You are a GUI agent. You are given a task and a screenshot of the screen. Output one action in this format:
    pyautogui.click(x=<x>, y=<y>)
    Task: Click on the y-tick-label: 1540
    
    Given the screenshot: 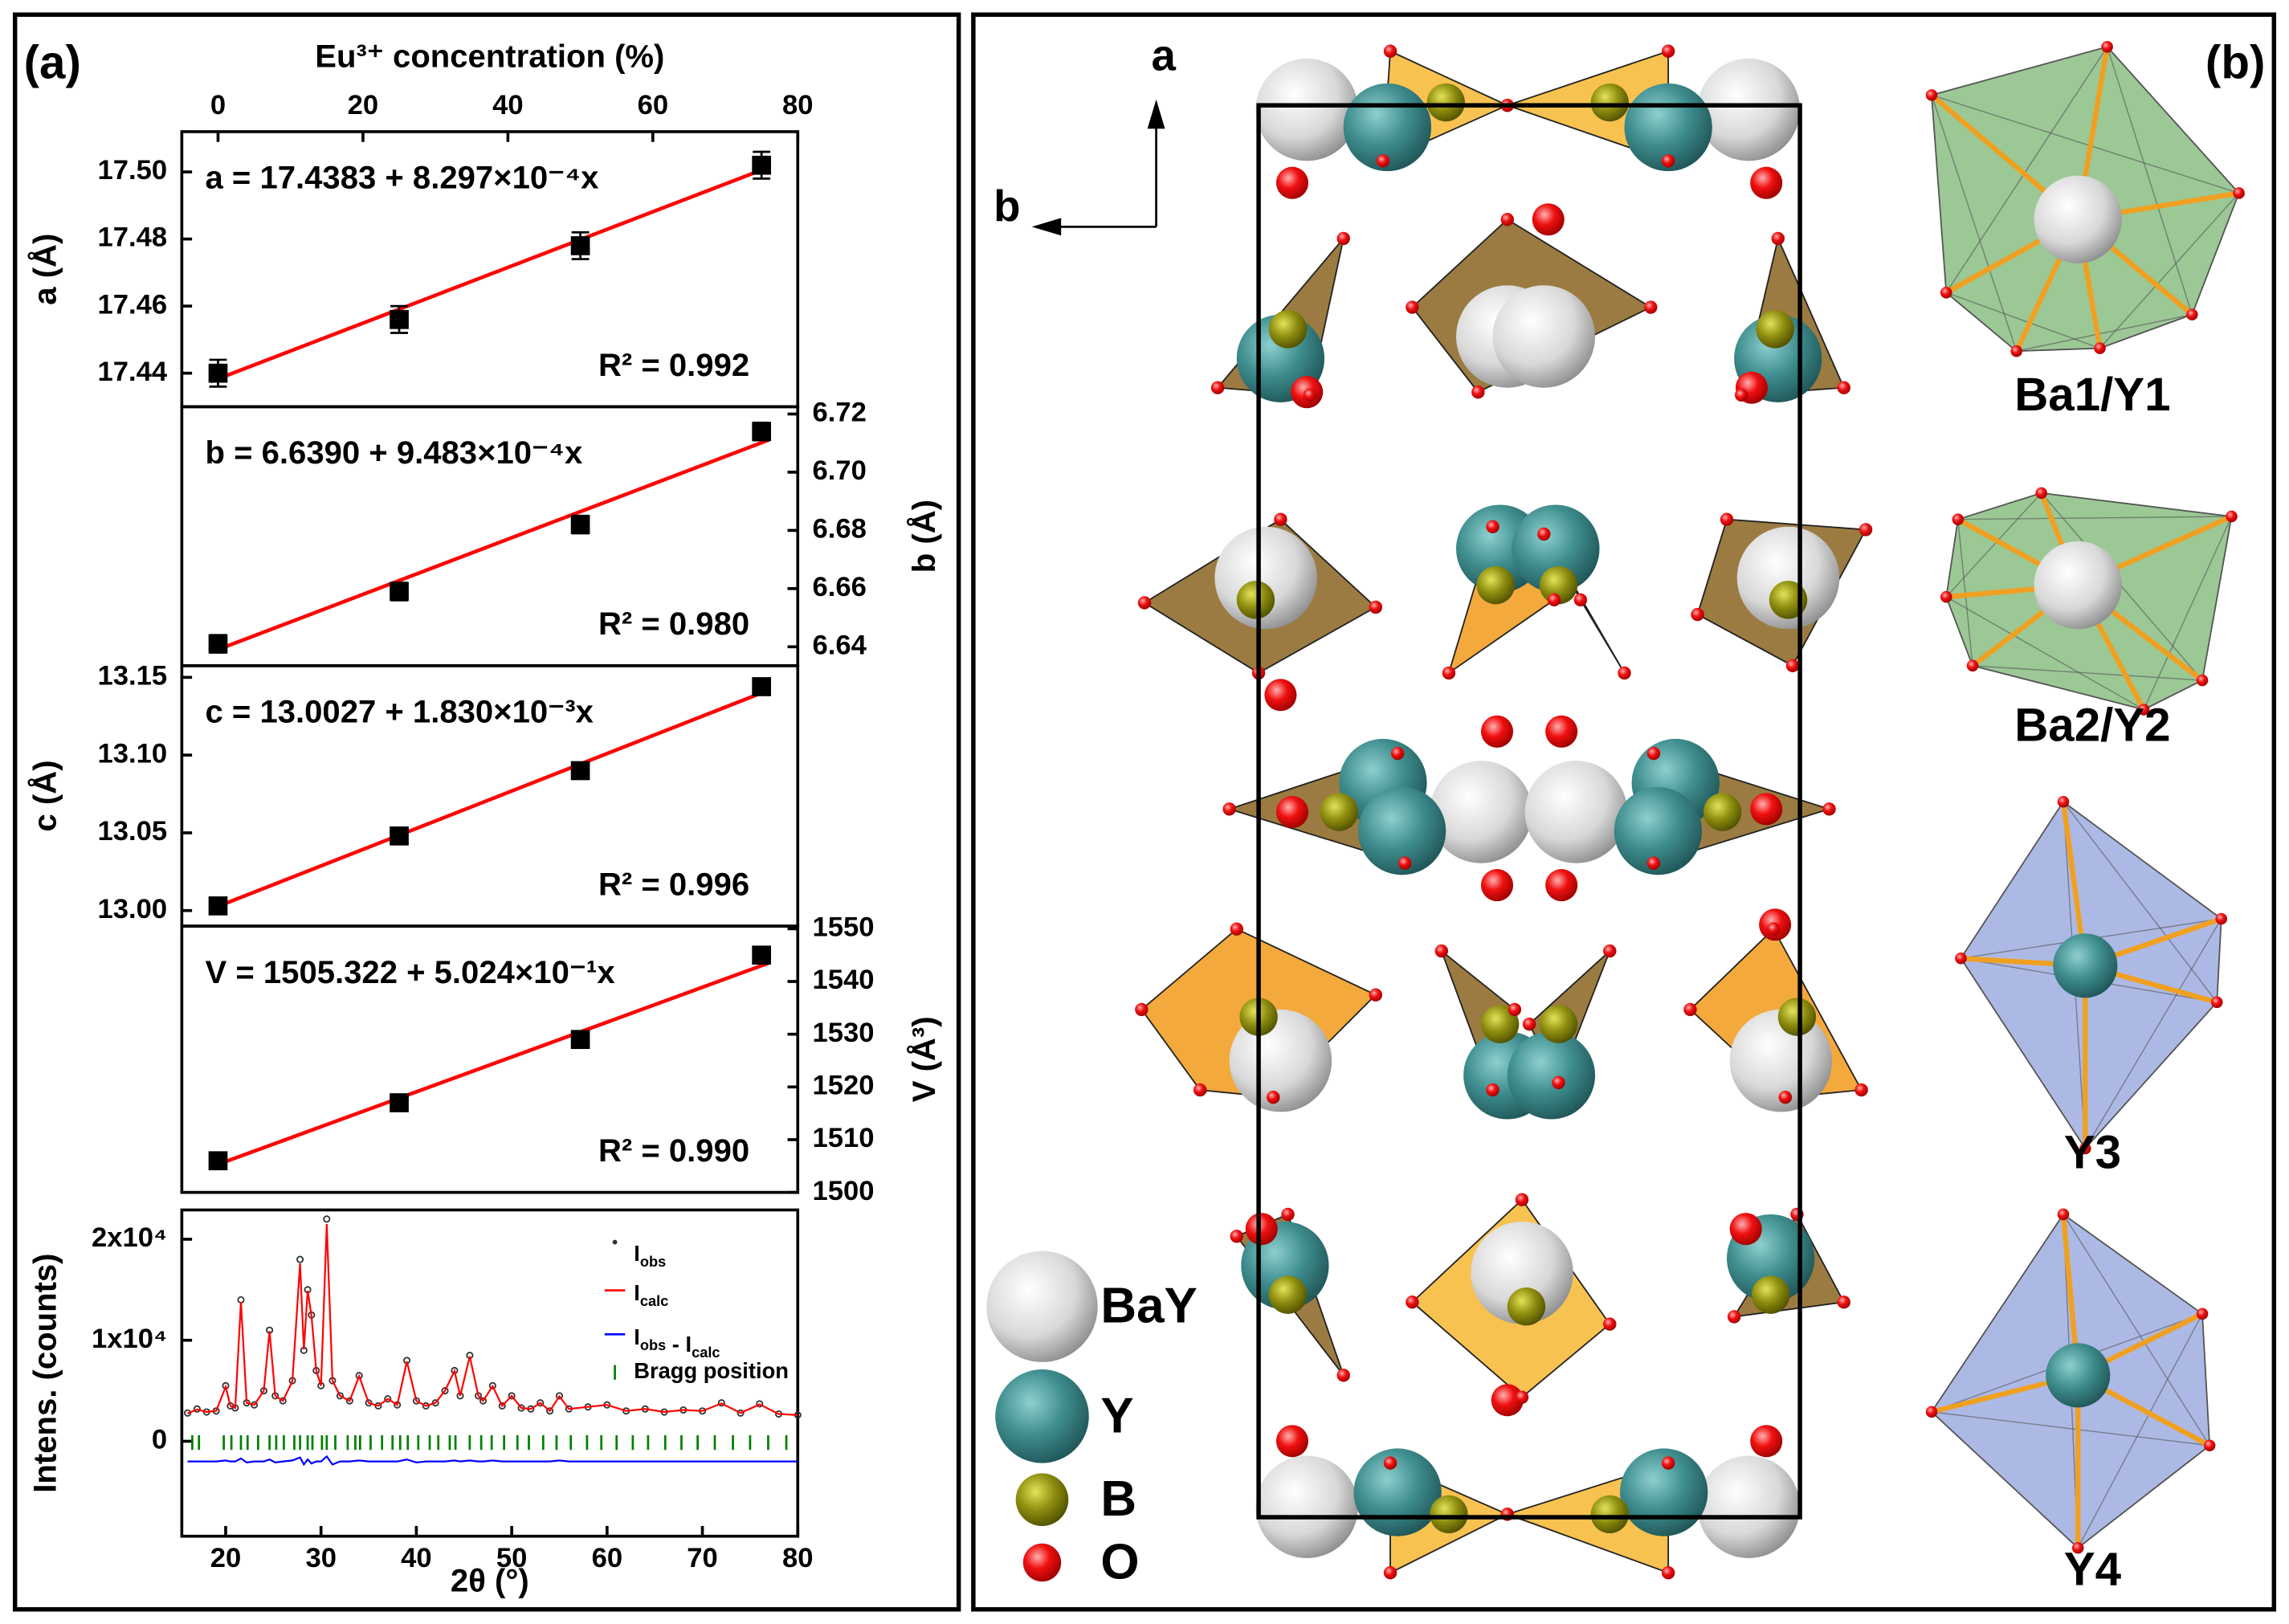 What is the action you would take?
    pyautogui.click(x=843, y=980)
    